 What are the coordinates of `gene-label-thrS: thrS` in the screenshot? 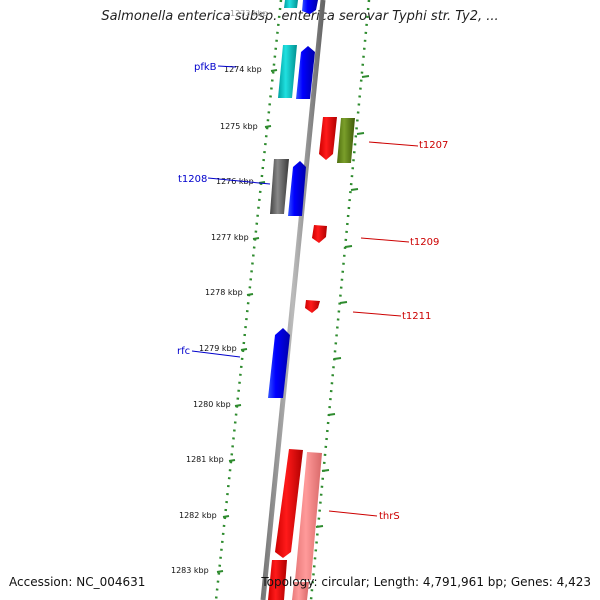 It's located at (389, 516).